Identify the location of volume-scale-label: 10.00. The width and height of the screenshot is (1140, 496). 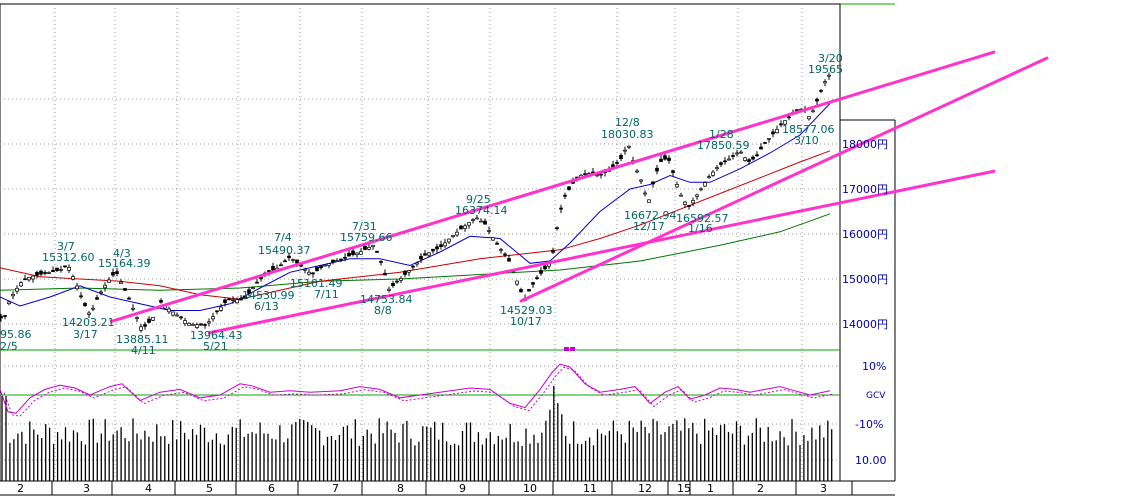
(871, 460).